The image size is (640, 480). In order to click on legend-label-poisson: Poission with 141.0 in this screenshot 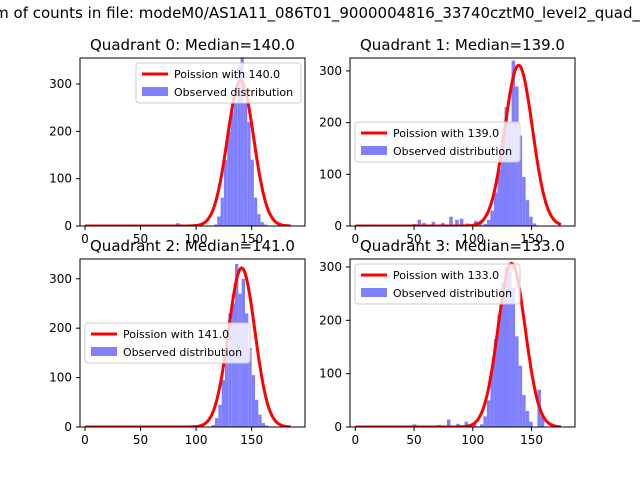, I will do `click(176, 334)`.